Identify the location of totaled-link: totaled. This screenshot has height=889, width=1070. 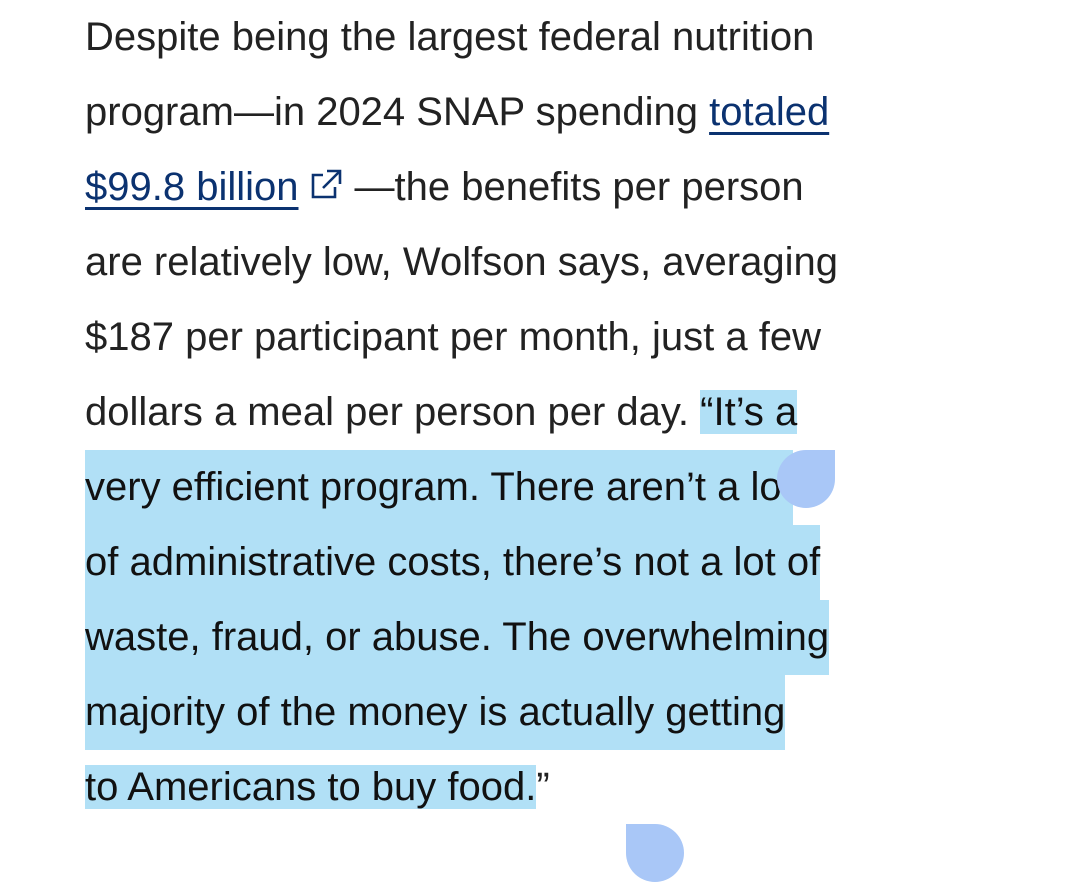
(769, 112).